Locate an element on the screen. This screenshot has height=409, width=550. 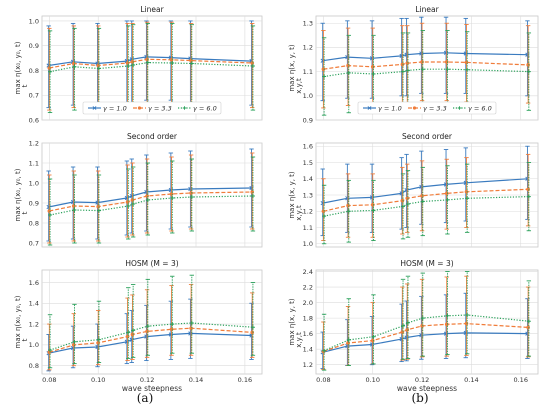
x-axis-label: wave steepness is located at coordinates (152, 388).